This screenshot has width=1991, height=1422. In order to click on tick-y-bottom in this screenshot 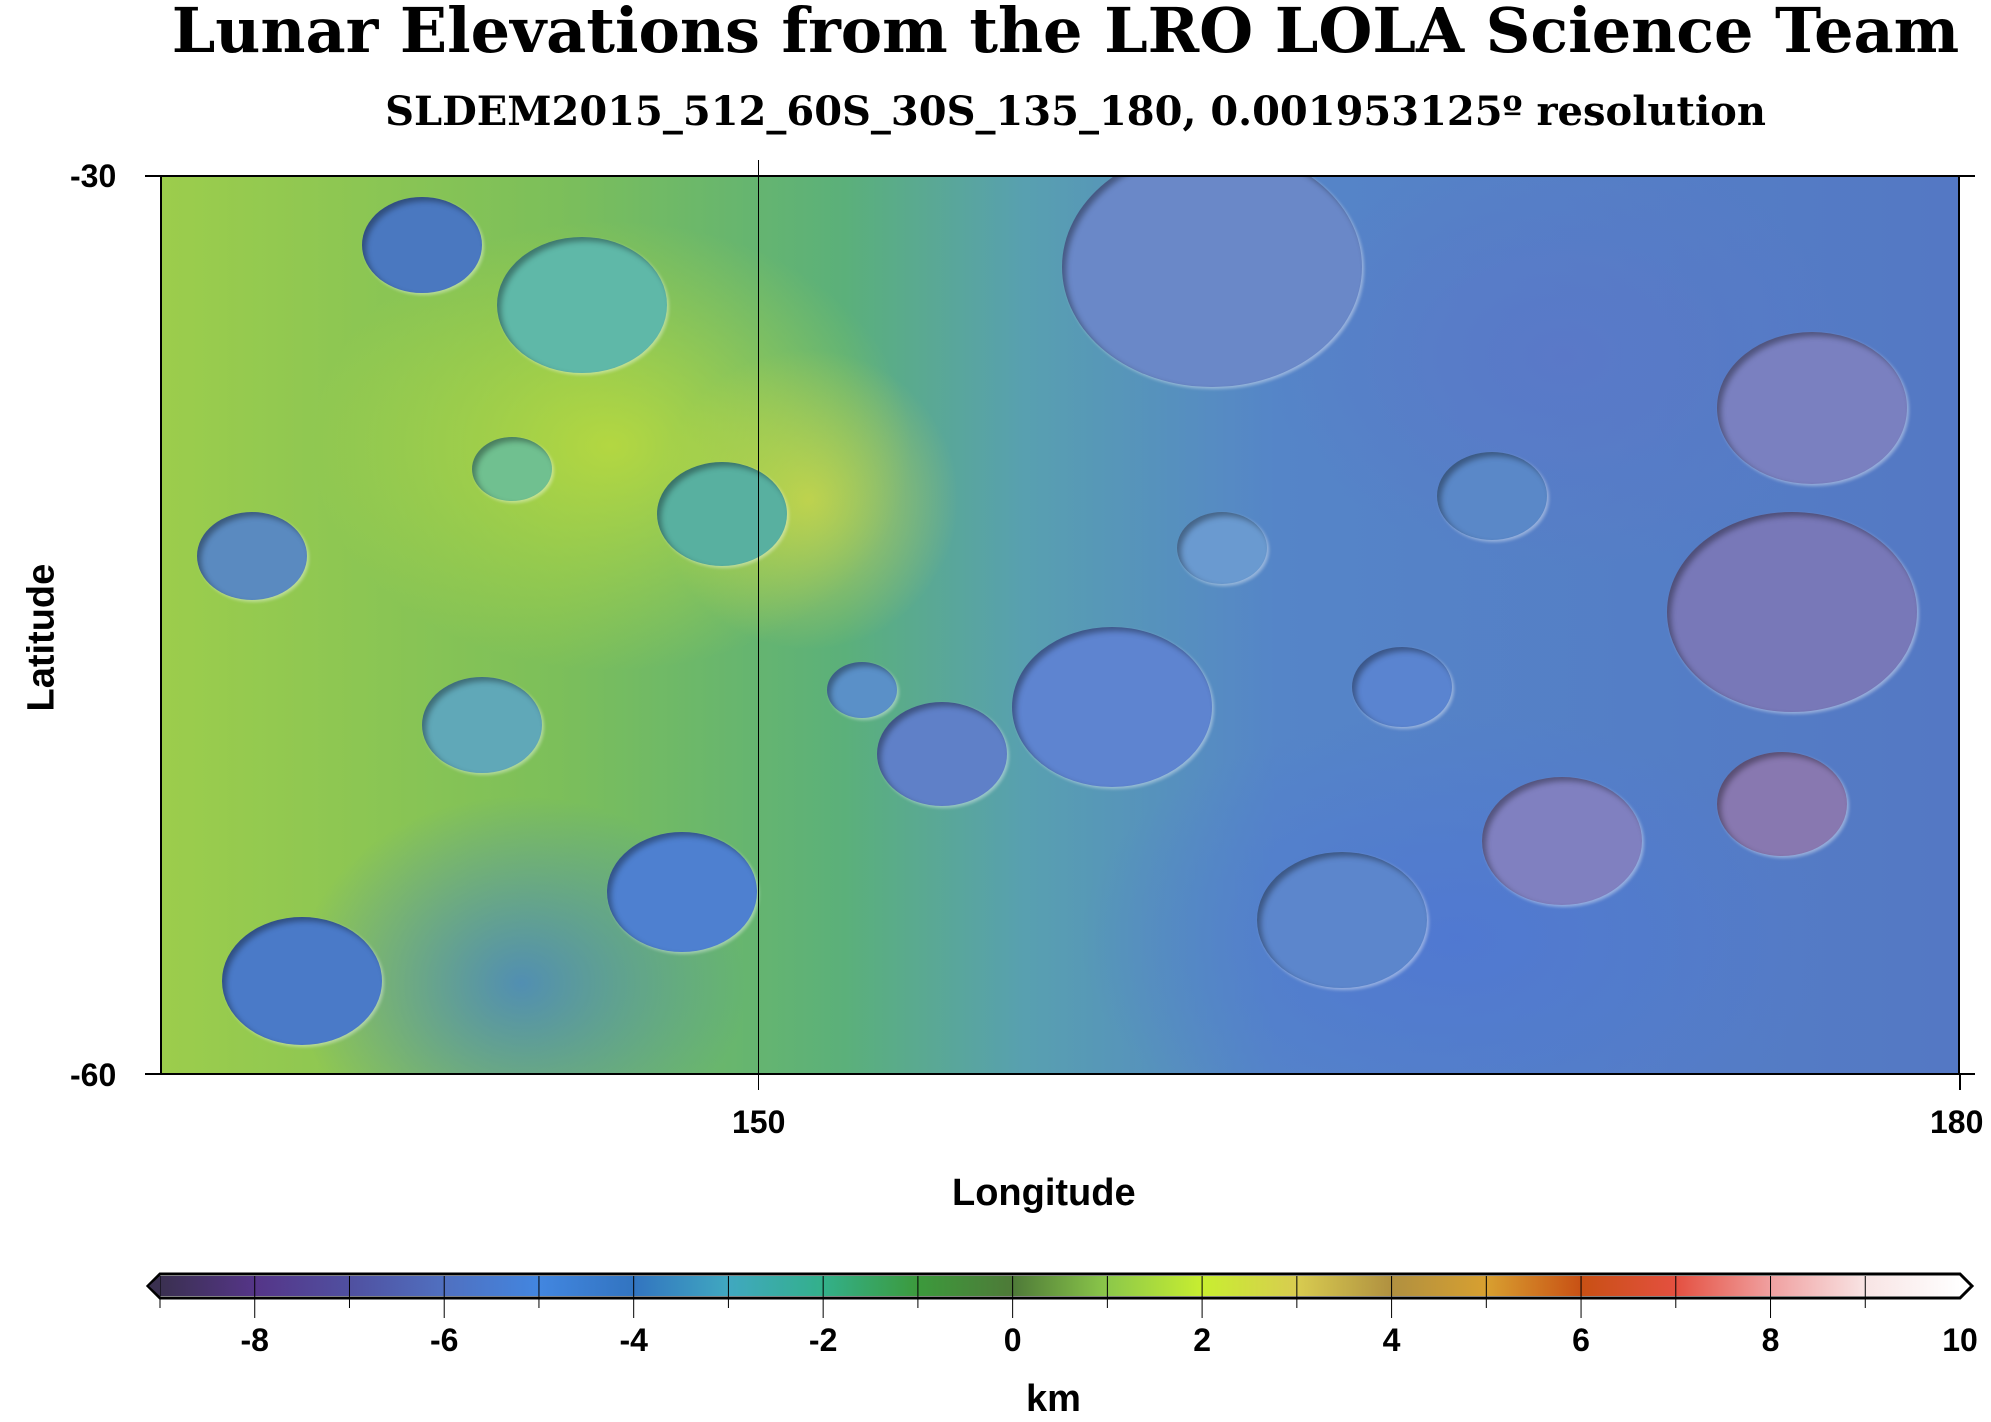, I will do `click(152, 1074)`.